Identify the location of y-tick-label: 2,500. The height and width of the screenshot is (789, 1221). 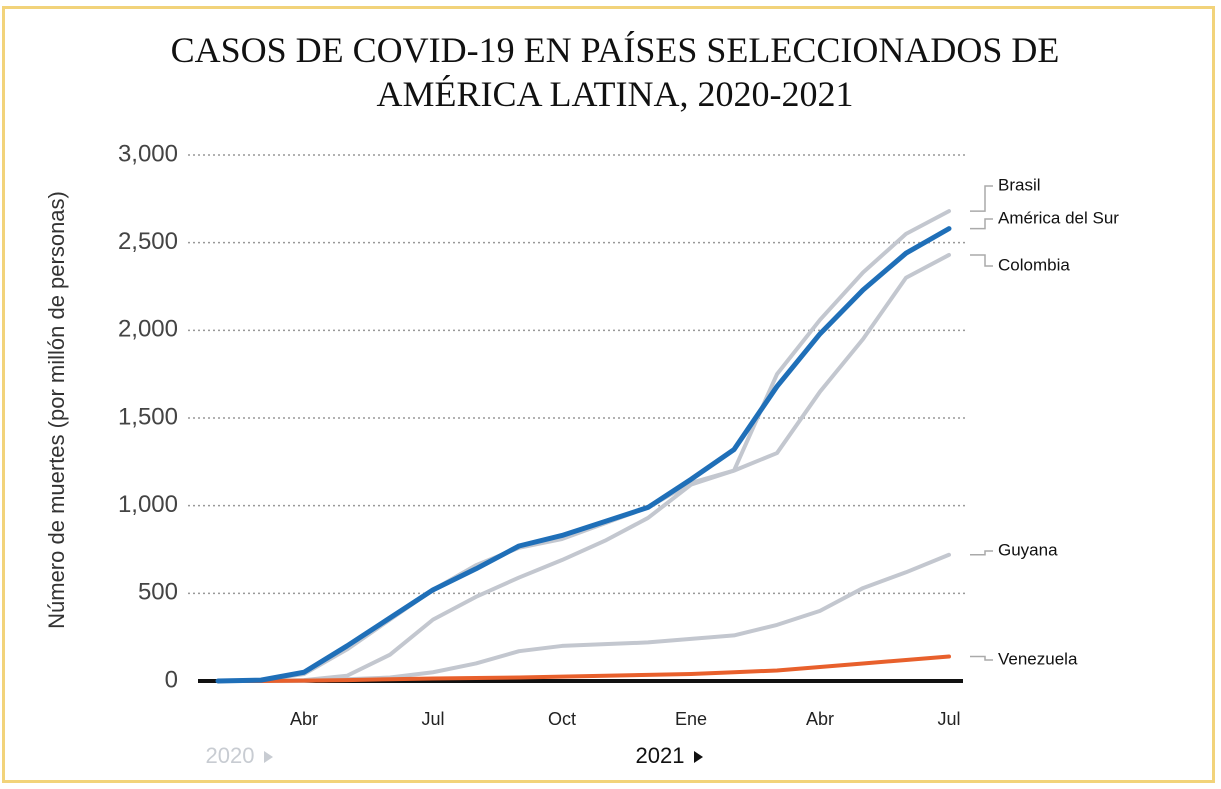
(148, 241).